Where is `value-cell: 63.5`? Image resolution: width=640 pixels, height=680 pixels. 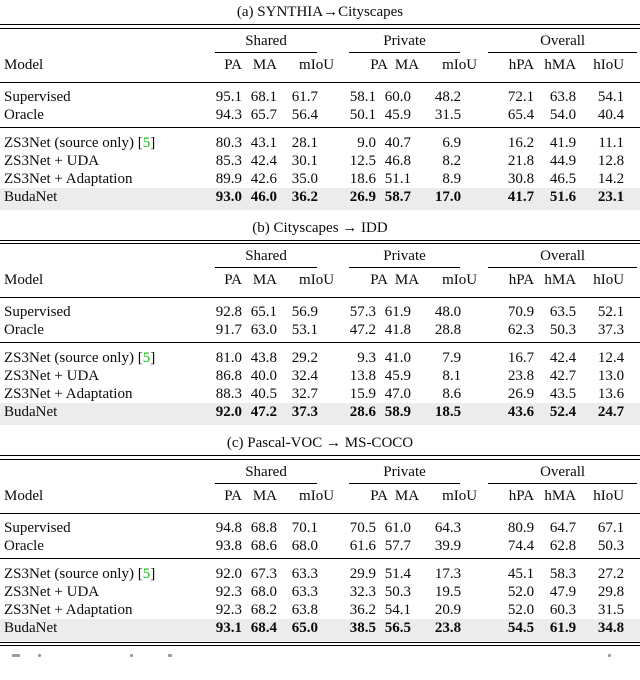 value-cell: 63.5 is located at coordinates (563, 312).